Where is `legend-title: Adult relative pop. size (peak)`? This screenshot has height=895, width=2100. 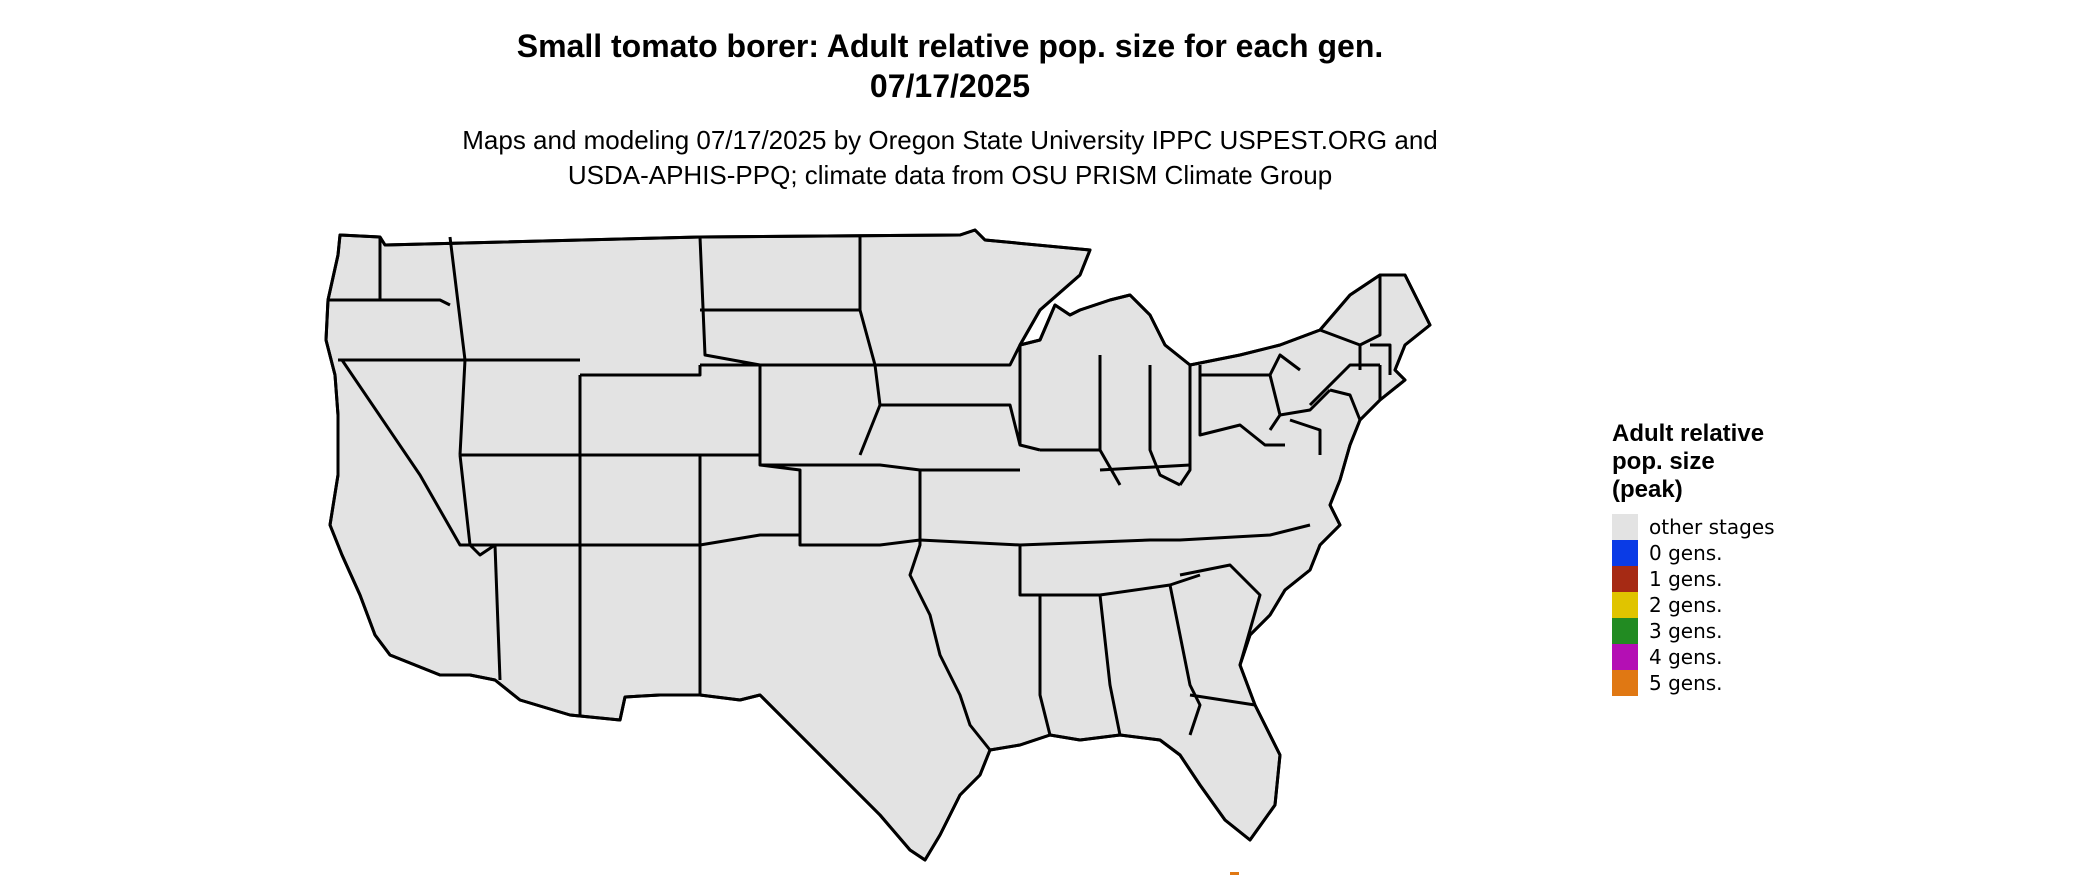 legend-title: Adult relative pop. size (peak) is located at coordinates (1712, 462).